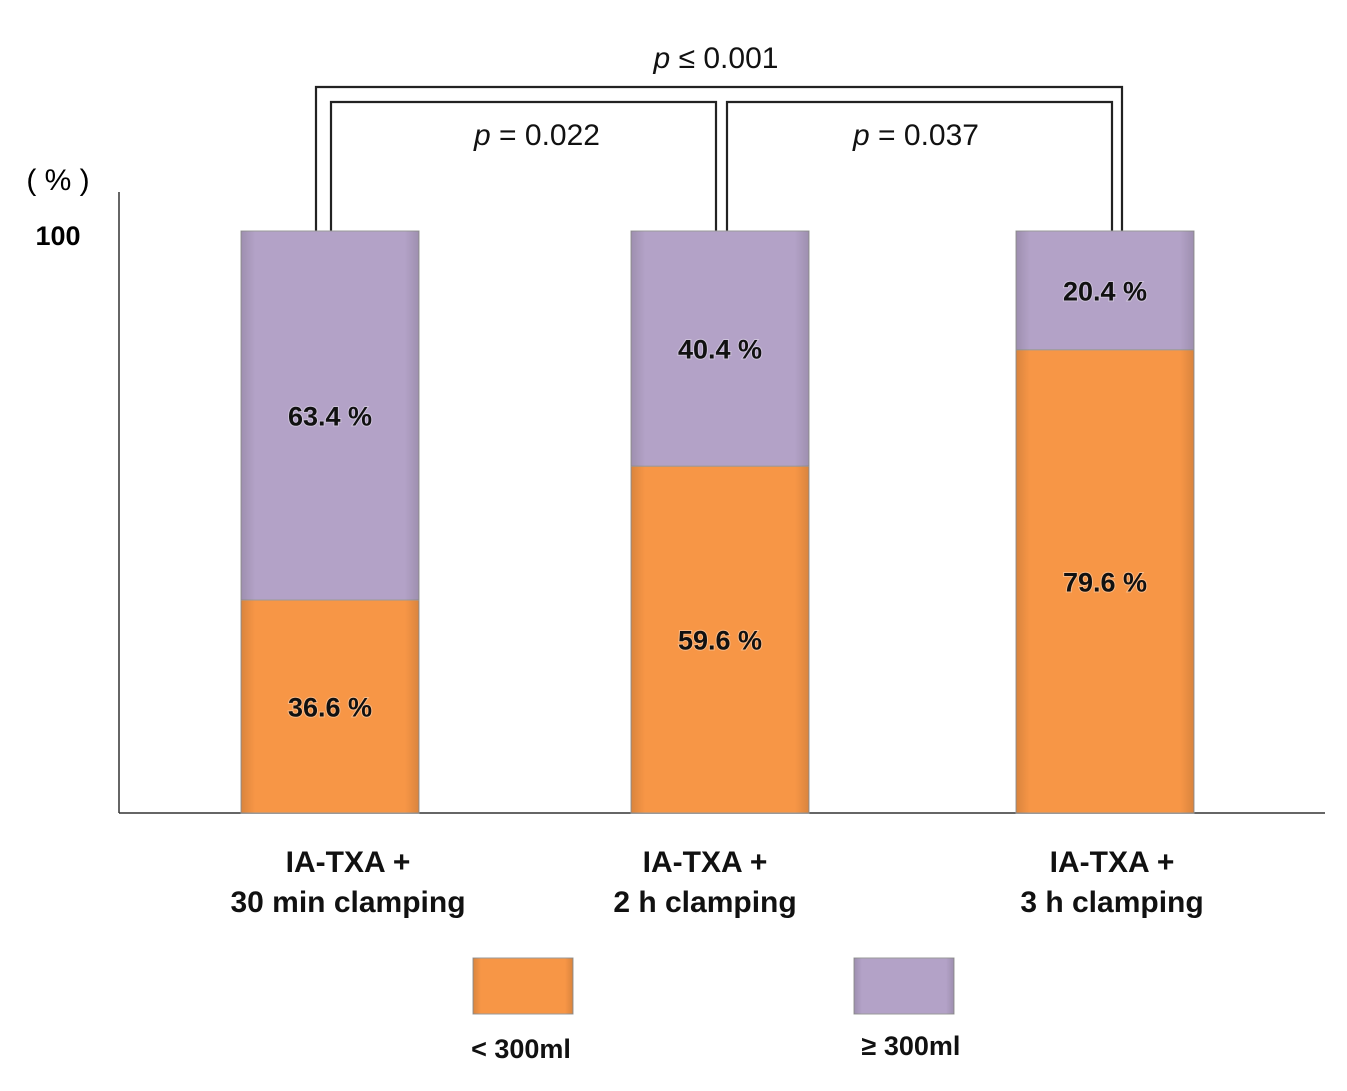 The height and width of the screenshot is (1091, 1347). Describe the element at coordinates (1112, 862) in the screenshot. I see `x-tick-label-2-line-0: IA-TXA +` at that location.